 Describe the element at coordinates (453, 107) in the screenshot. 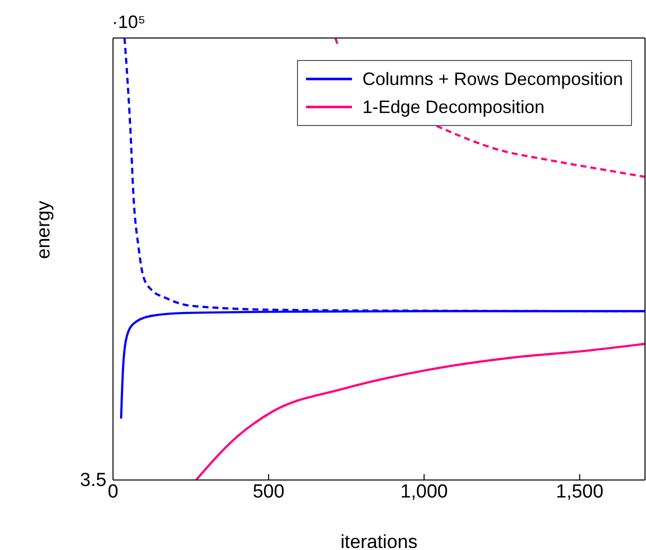

I see `legend-label: 1-Edge Decomposition` at that location.